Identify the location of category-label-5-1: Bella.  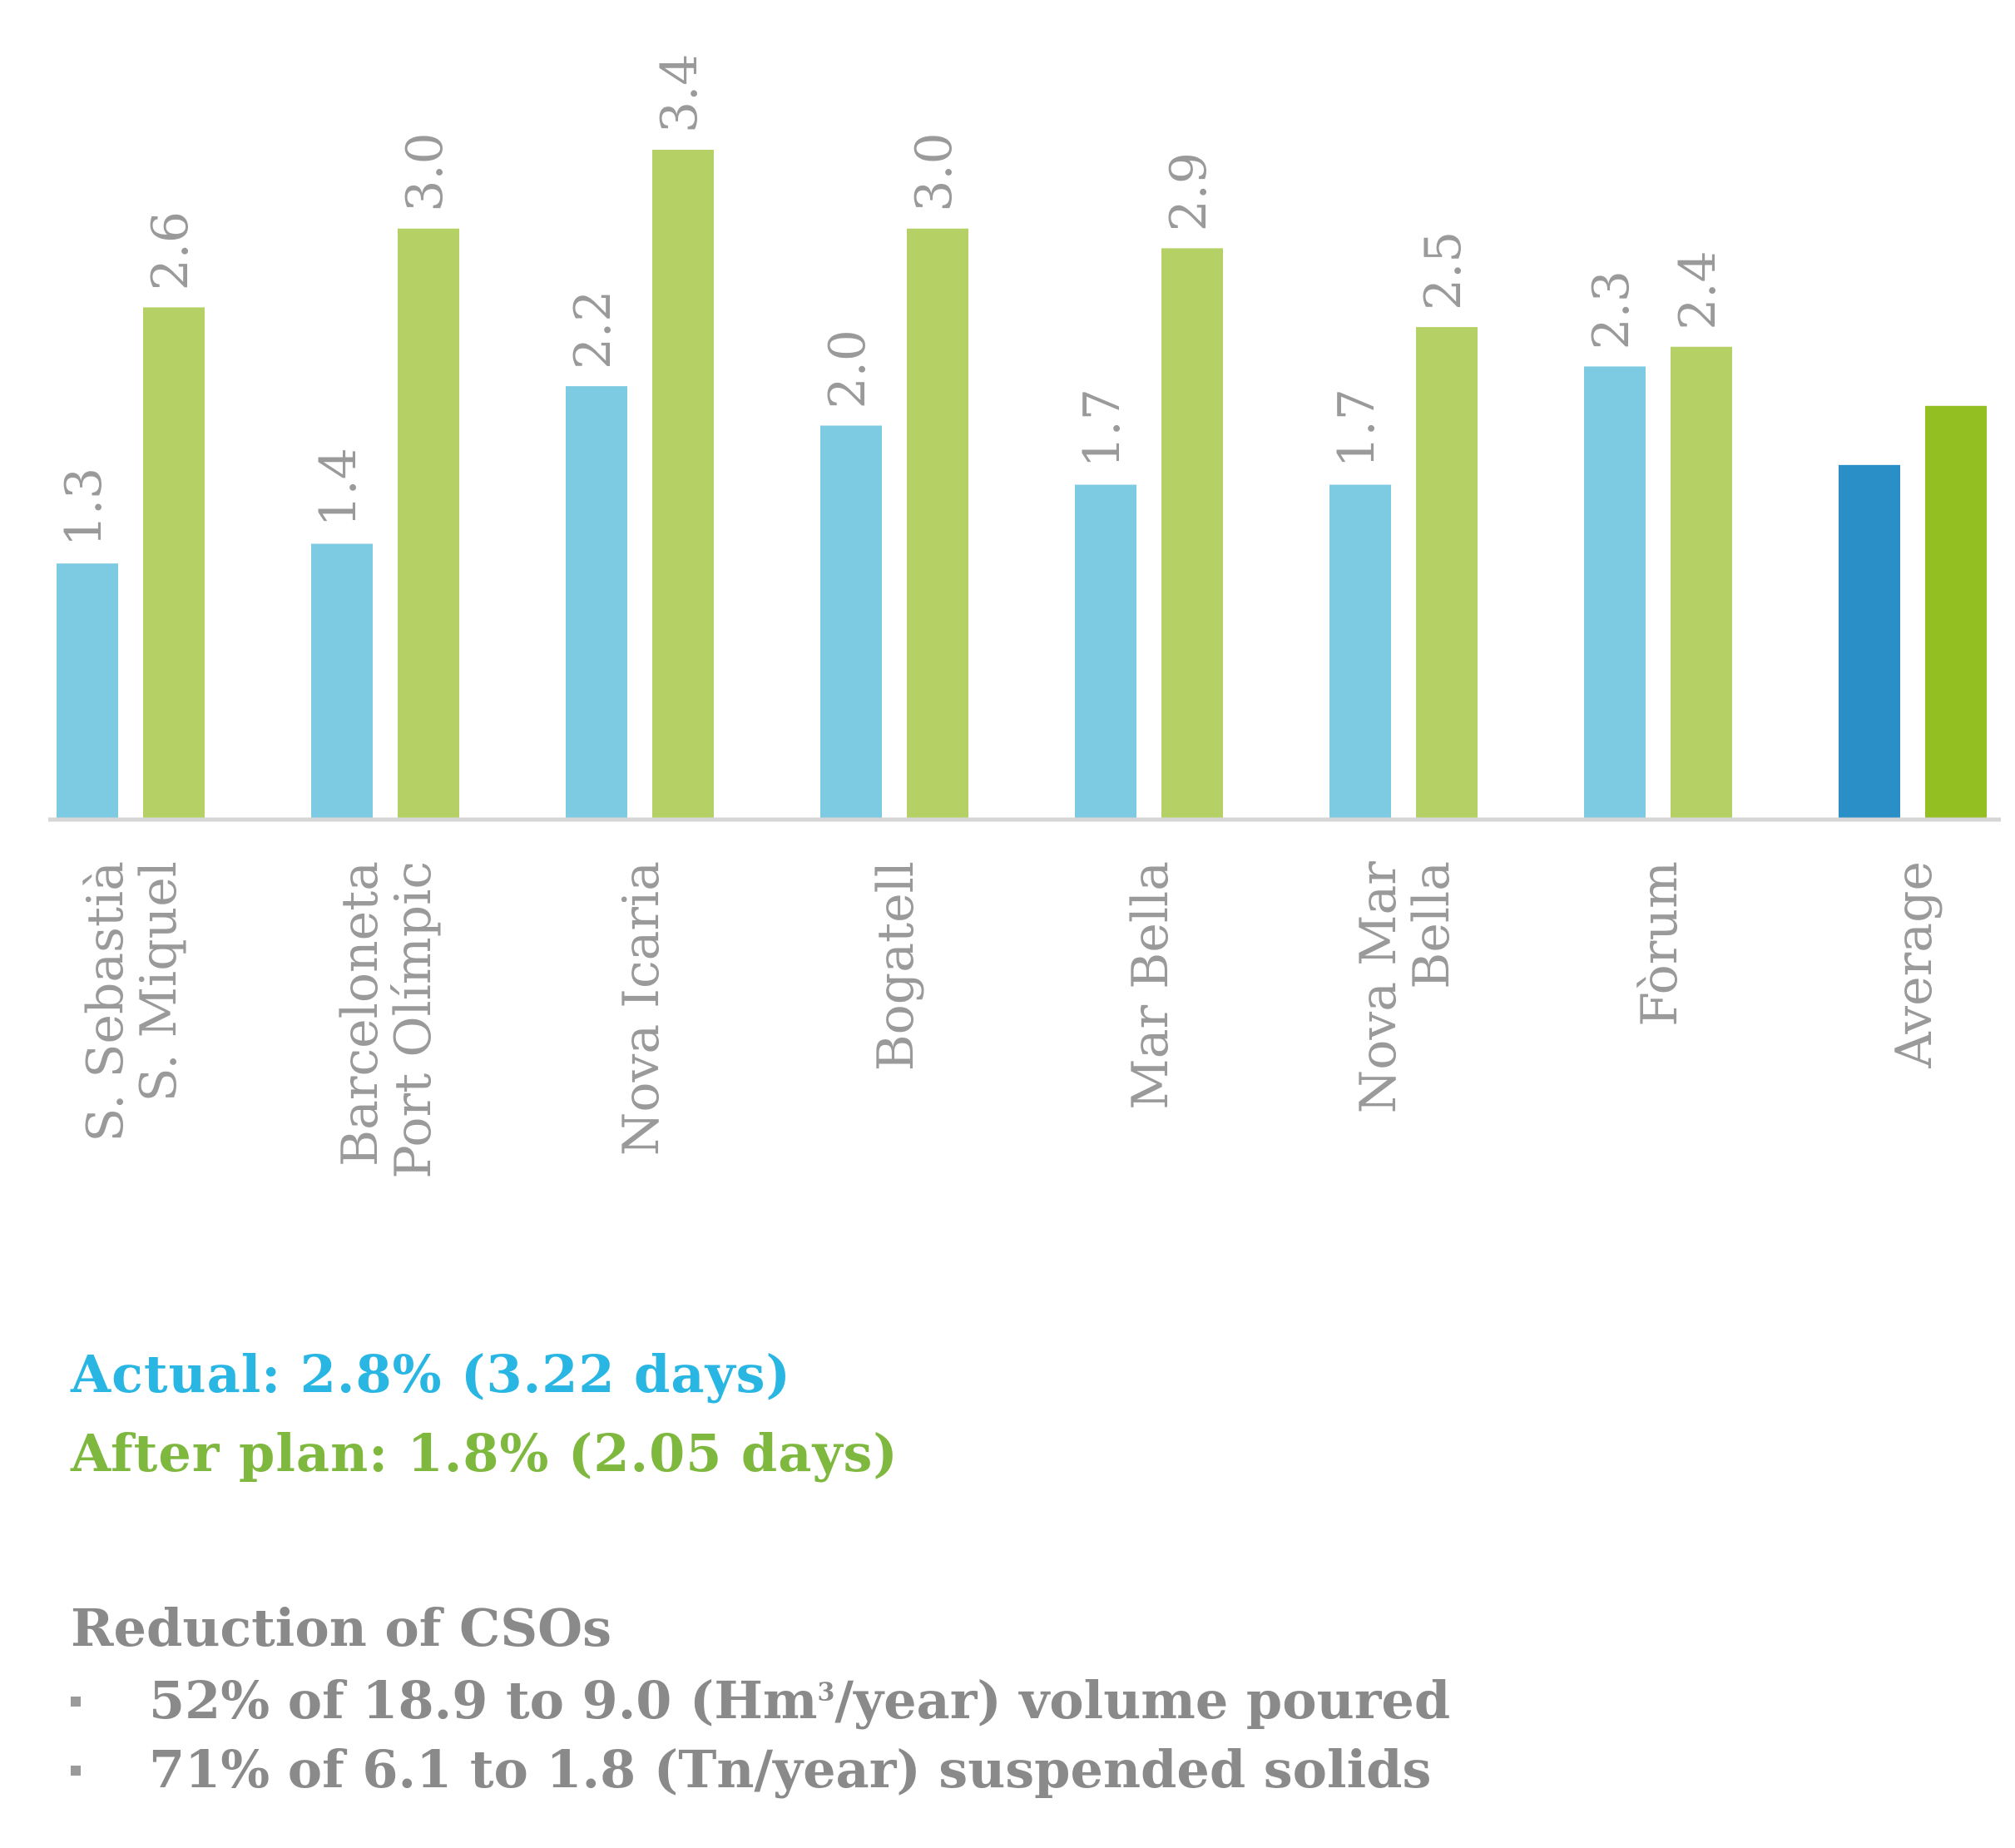
(1432, 925).